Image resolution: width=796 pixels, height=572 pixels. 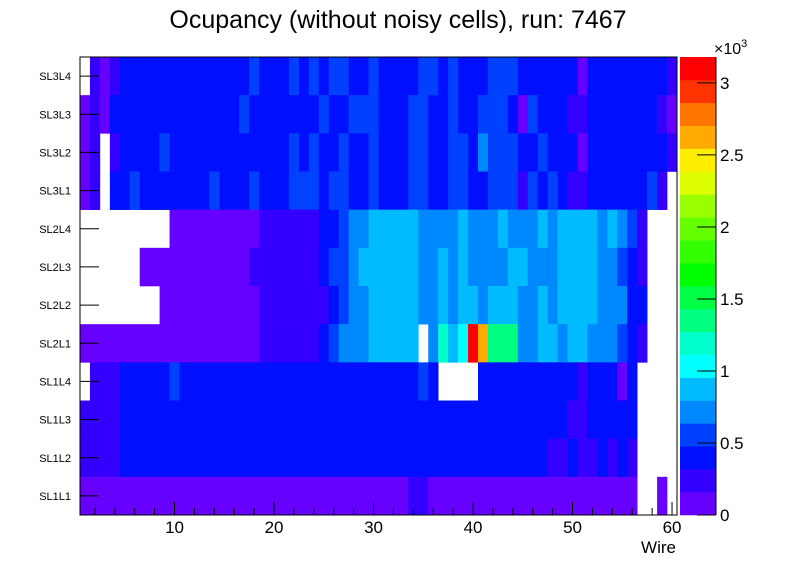 I want to click on palette-tick-label: 0, so click(x=724, y=515).